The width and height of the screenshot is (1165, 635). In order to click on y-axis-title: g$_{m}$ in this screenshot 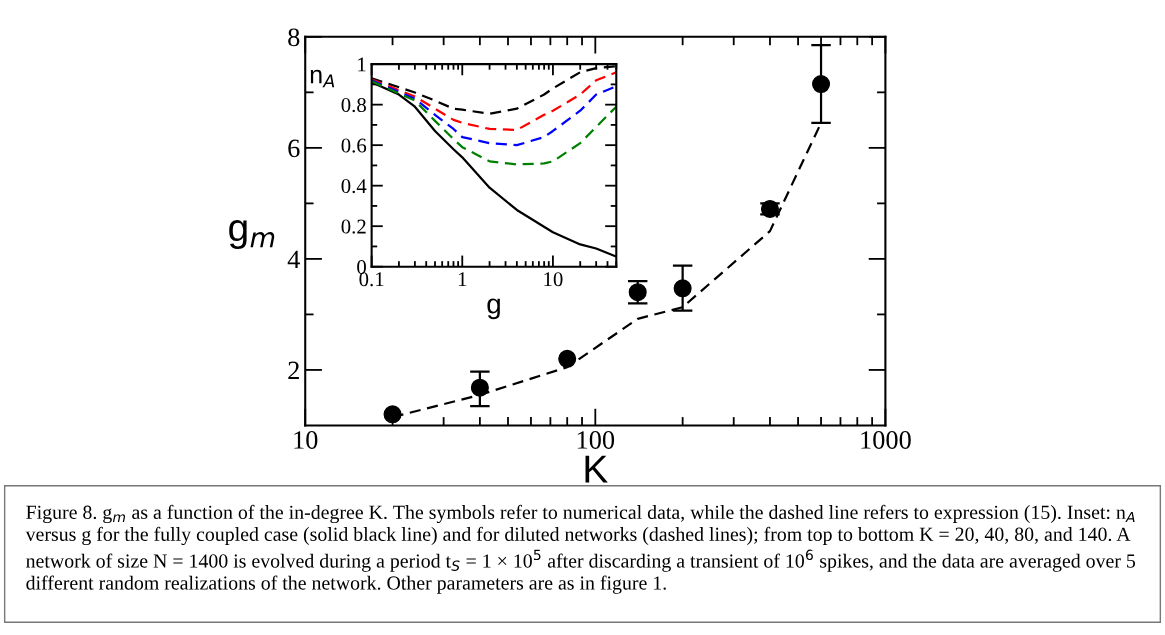, I will do `click(252, 235)`.